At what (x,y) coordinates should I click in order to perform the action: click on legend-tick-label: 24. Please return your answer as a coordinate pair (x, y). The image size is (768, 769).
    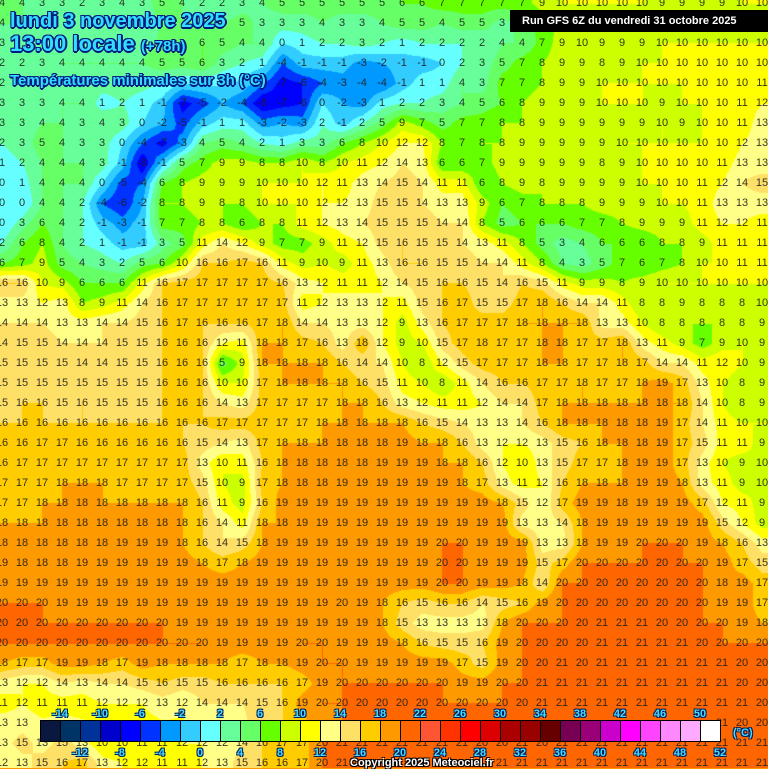
    Looking at the image, I should click on (440, 753).